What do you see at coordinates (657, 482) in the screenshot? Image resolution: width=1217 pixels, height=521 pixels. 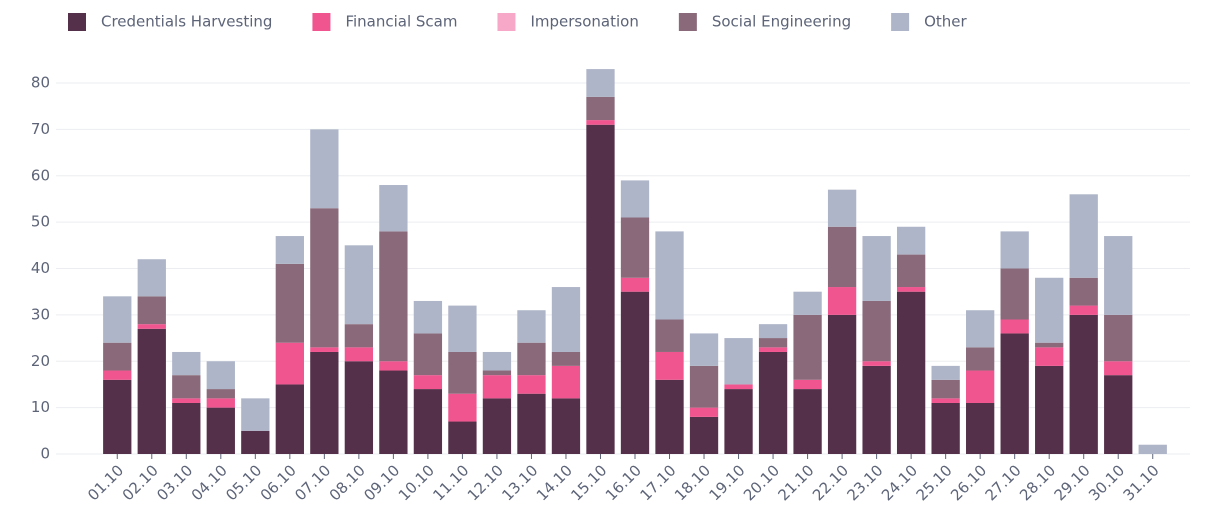 I see `x-tick-label: 17.10` at bounding box center [657, 482].